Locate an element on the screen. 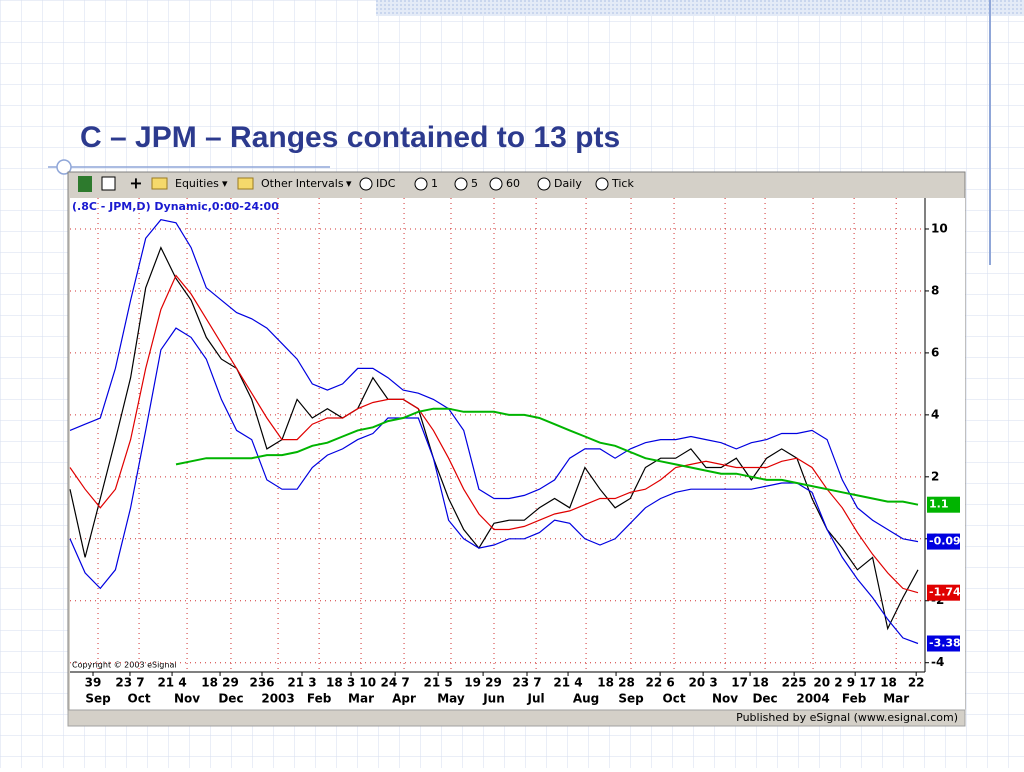 The height and width of the screenshot is (772, 1024). x-day-label: 22 is located at coordinates (916, 683).